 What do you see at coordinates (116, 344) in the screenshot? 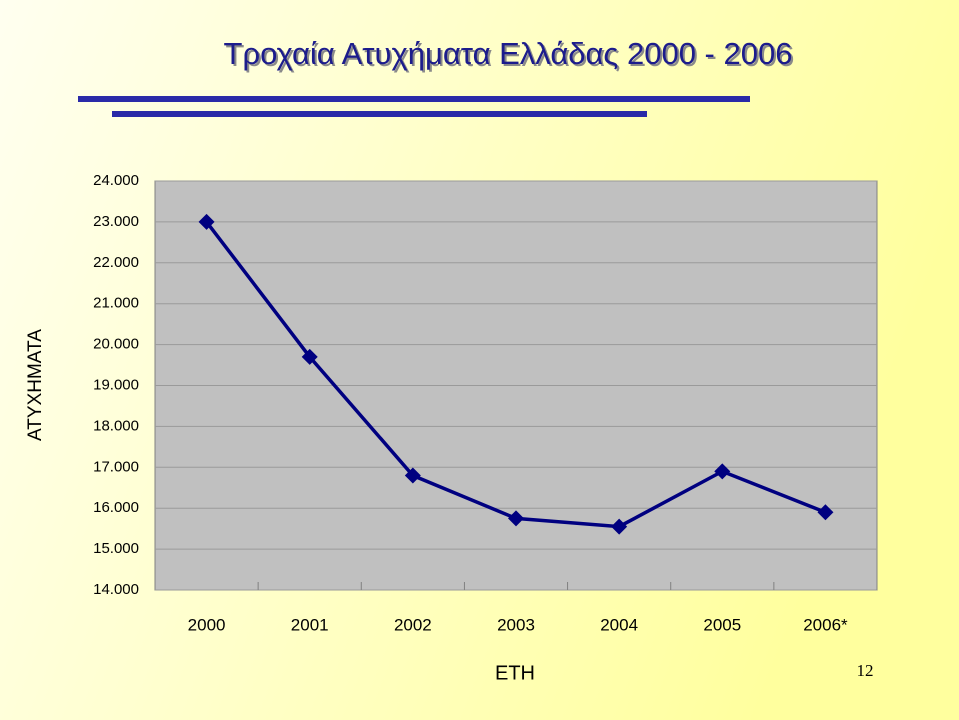
I see `y-tick-label: 20.000` at bounding box center [116, 344].